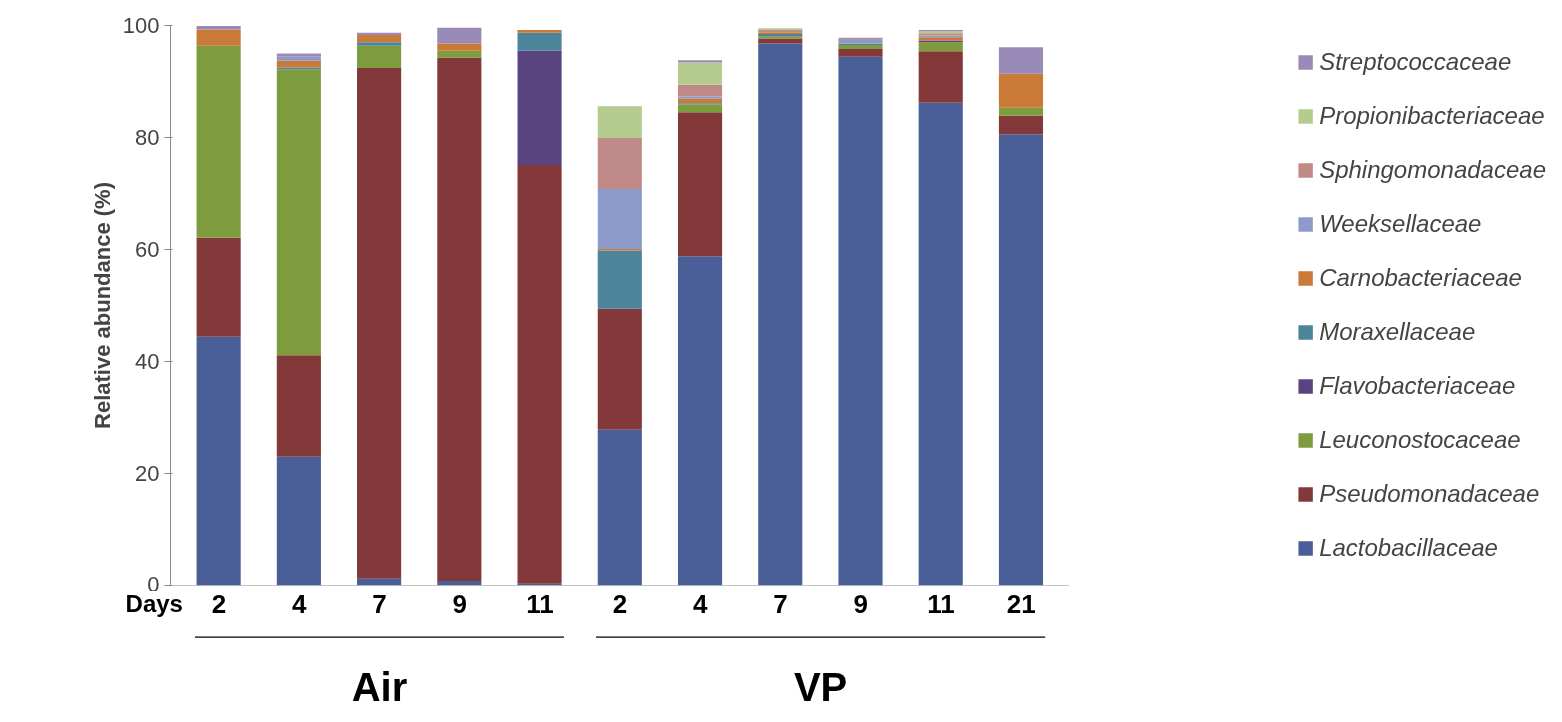 This screenshot has height=722, width=1562. What do you see at coordinates (820, 687) in the screenshot?
I see `text: VP` at bounding box center [820, 687].